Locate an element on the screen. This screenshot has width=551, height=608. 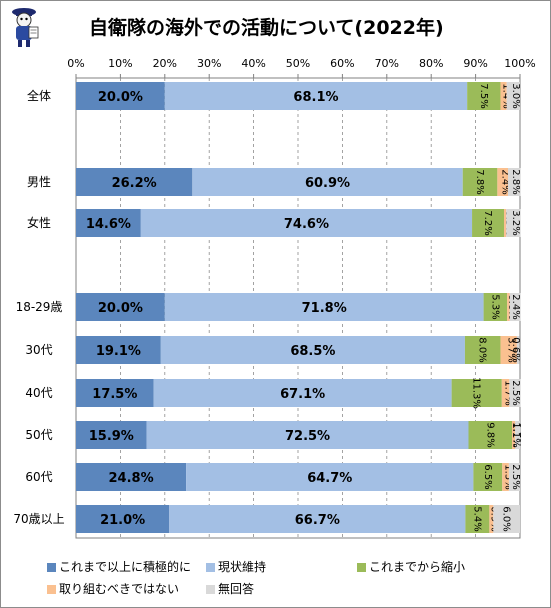
data-label: 14.6% is located at coordinates (108, 224).